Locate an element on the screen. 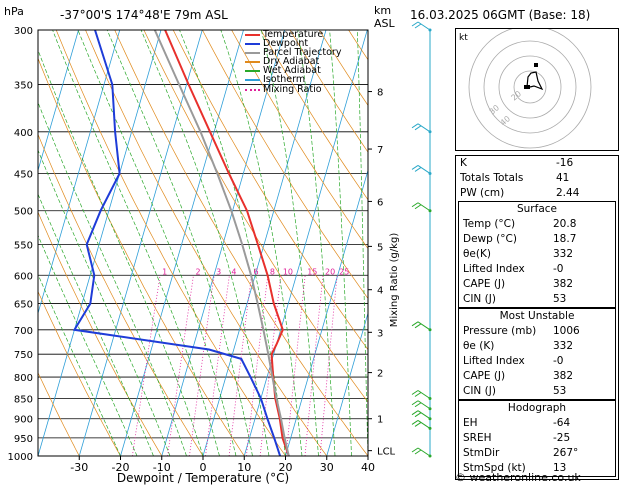 Image resolution: width=629 pixels, height=486 pixels. pressure-tick-label: 600 is located at coordinates (23, 276).